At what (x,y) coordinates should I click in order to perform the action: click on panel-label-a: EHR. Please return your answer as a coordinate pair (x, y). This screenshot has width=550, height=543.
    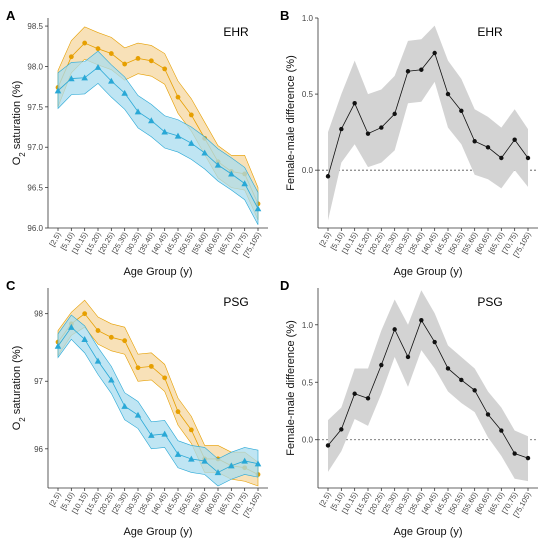
    Looking at the image, I should click on (236, 32).